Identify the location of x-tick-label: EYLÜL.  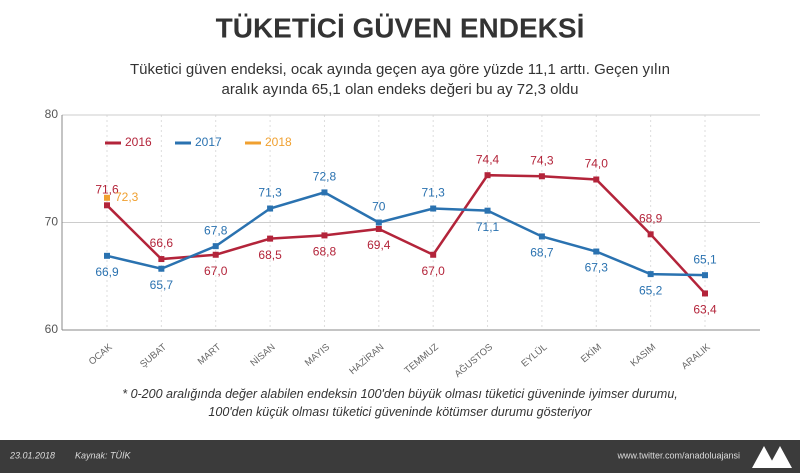
(534, 356).